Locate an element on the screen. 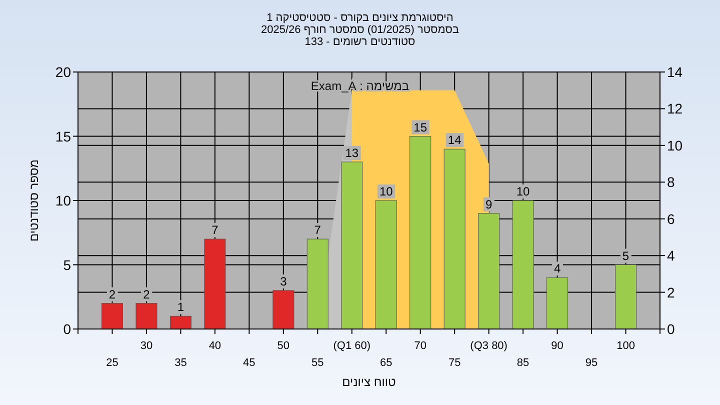  data-label: 4 is located at coordinates (557, 269).